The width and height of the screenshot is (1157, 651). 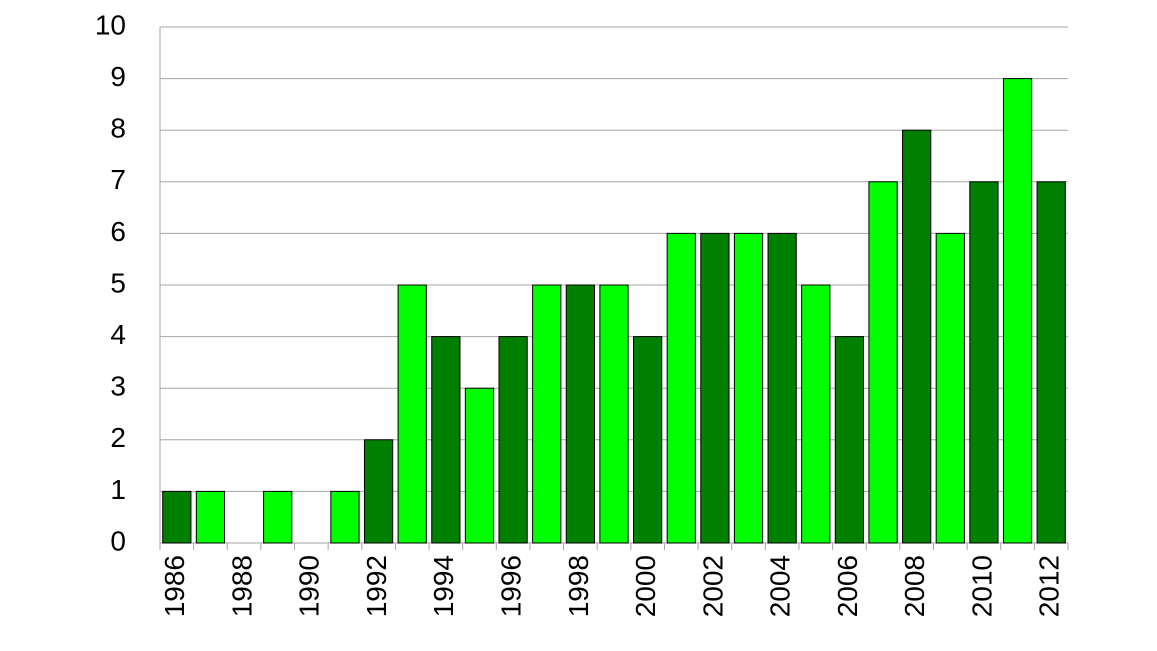 What do you see at coordinates (712, 586) in the screenshot?
I see `x-tick-label: 2002` at bounding box center [712, 586].